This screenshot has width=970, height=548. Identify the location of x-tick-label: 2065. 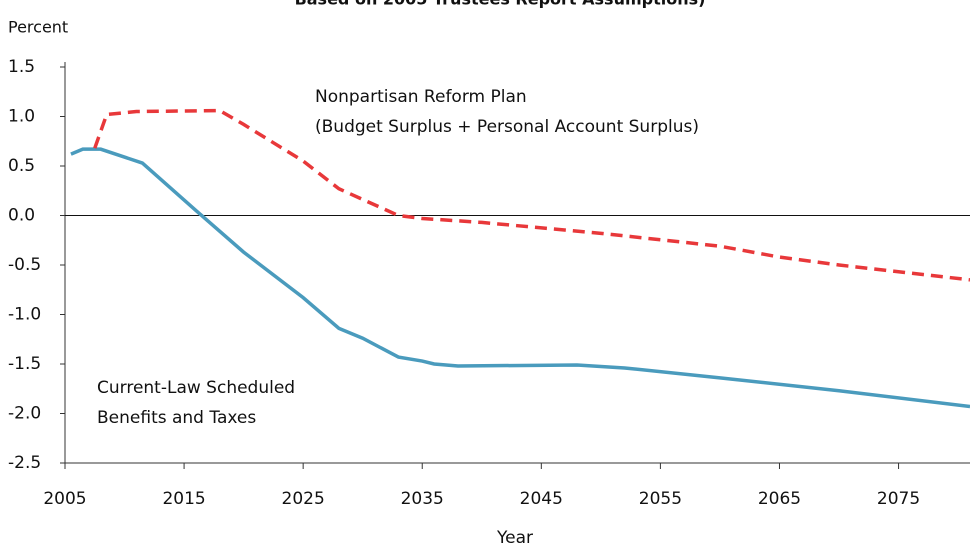
(779, 499).